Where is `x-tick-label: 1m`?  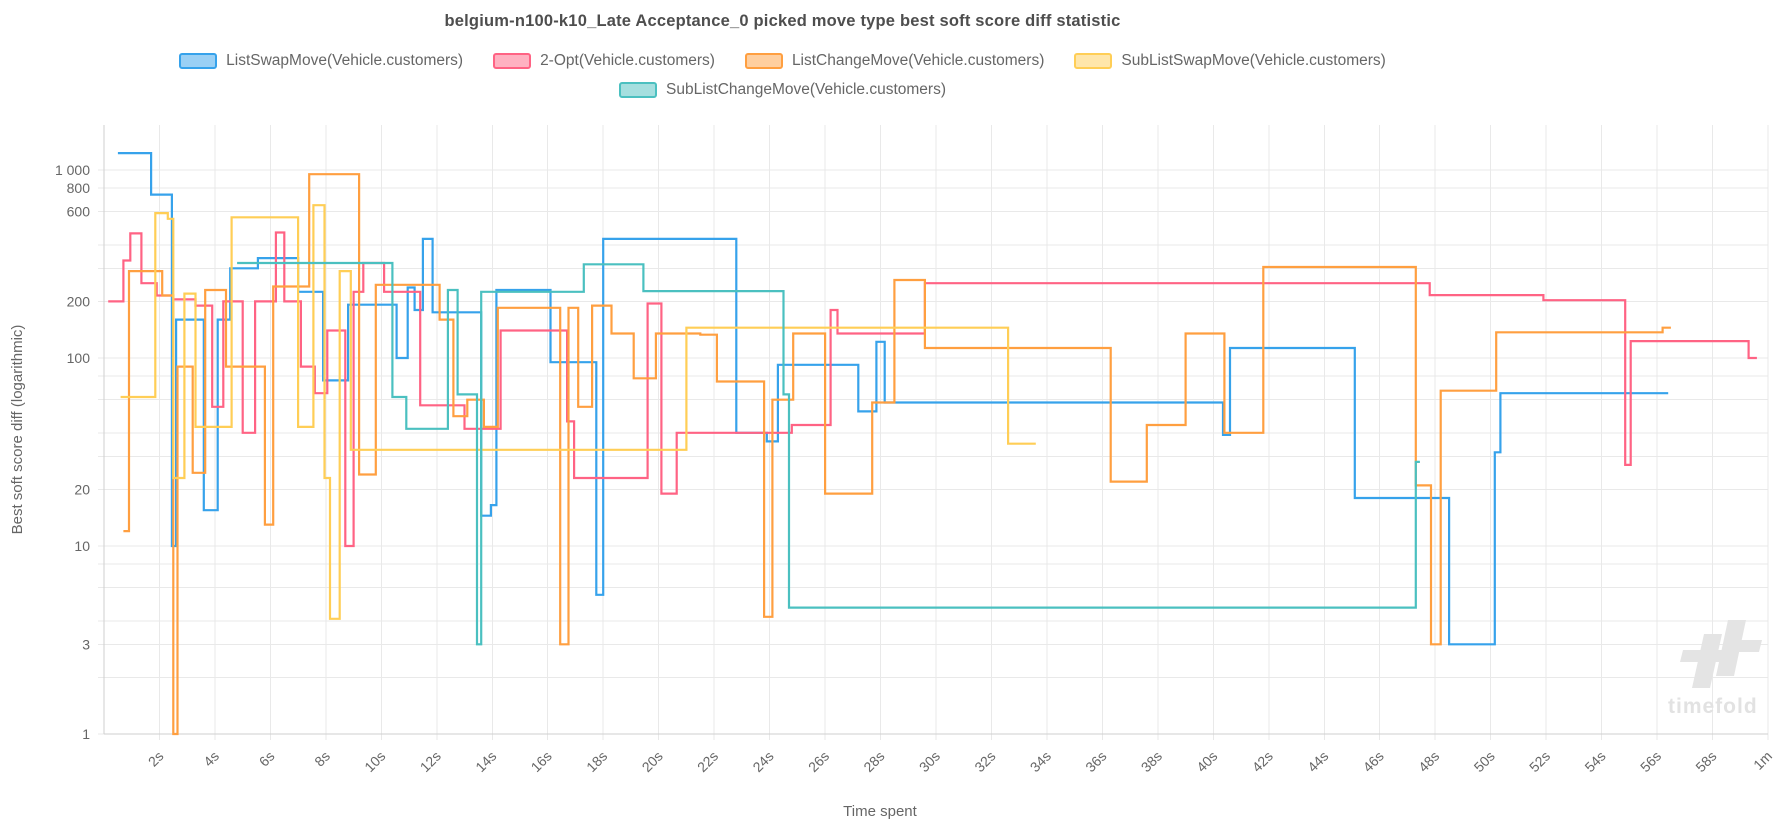 x-tick-label: 1m is located at coordinates (1762, 760).